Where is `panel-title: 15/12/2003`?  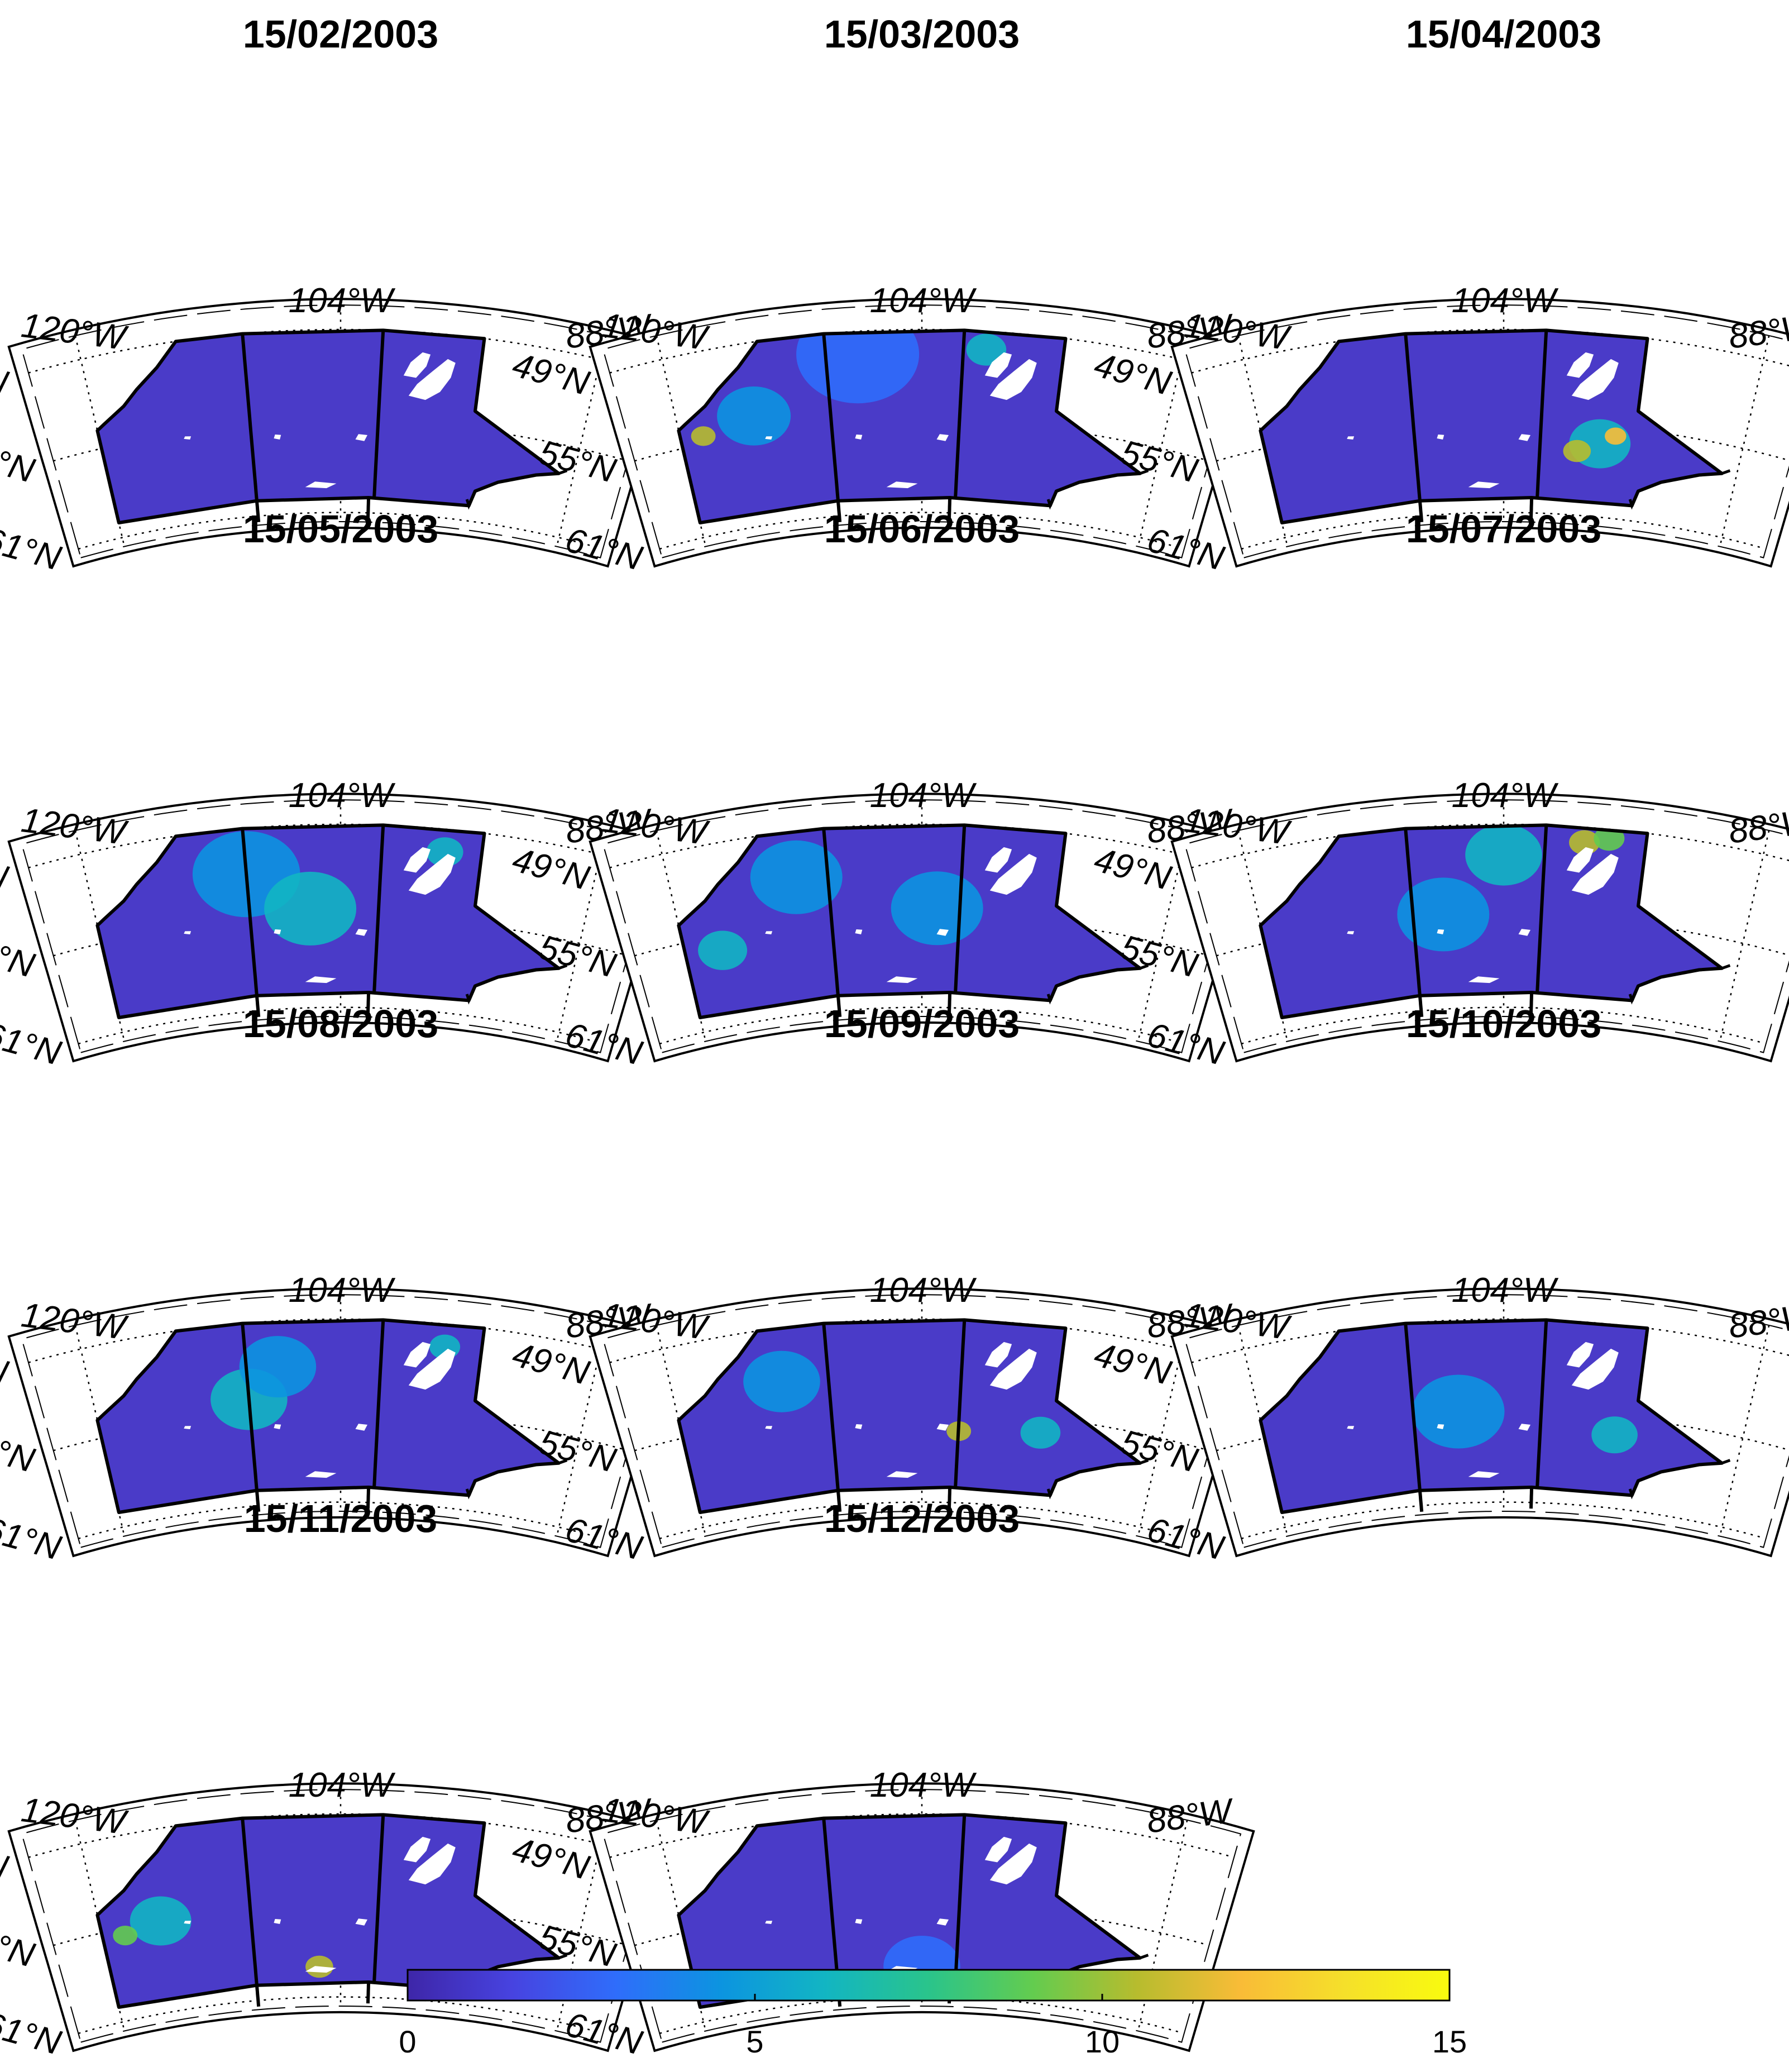 panel-title: 15/12/2003 is located at coordinates (922, 1518).